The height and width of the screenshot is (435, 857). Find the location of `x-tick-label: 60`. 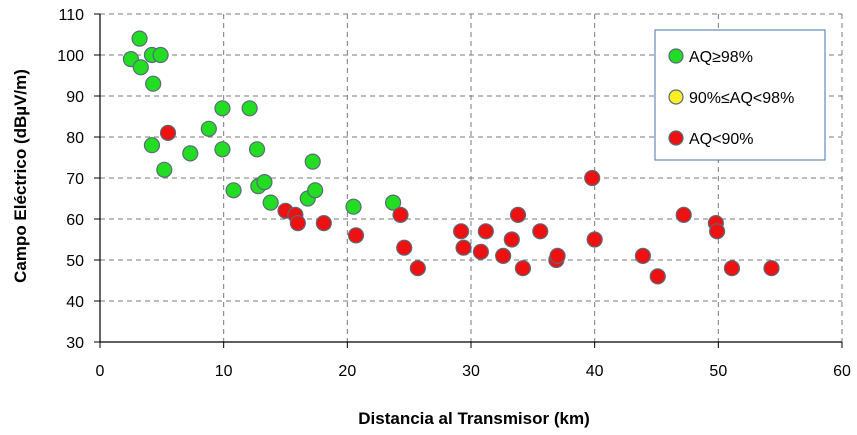

x-tick-label: 60 is located at coordinates (842, 371).